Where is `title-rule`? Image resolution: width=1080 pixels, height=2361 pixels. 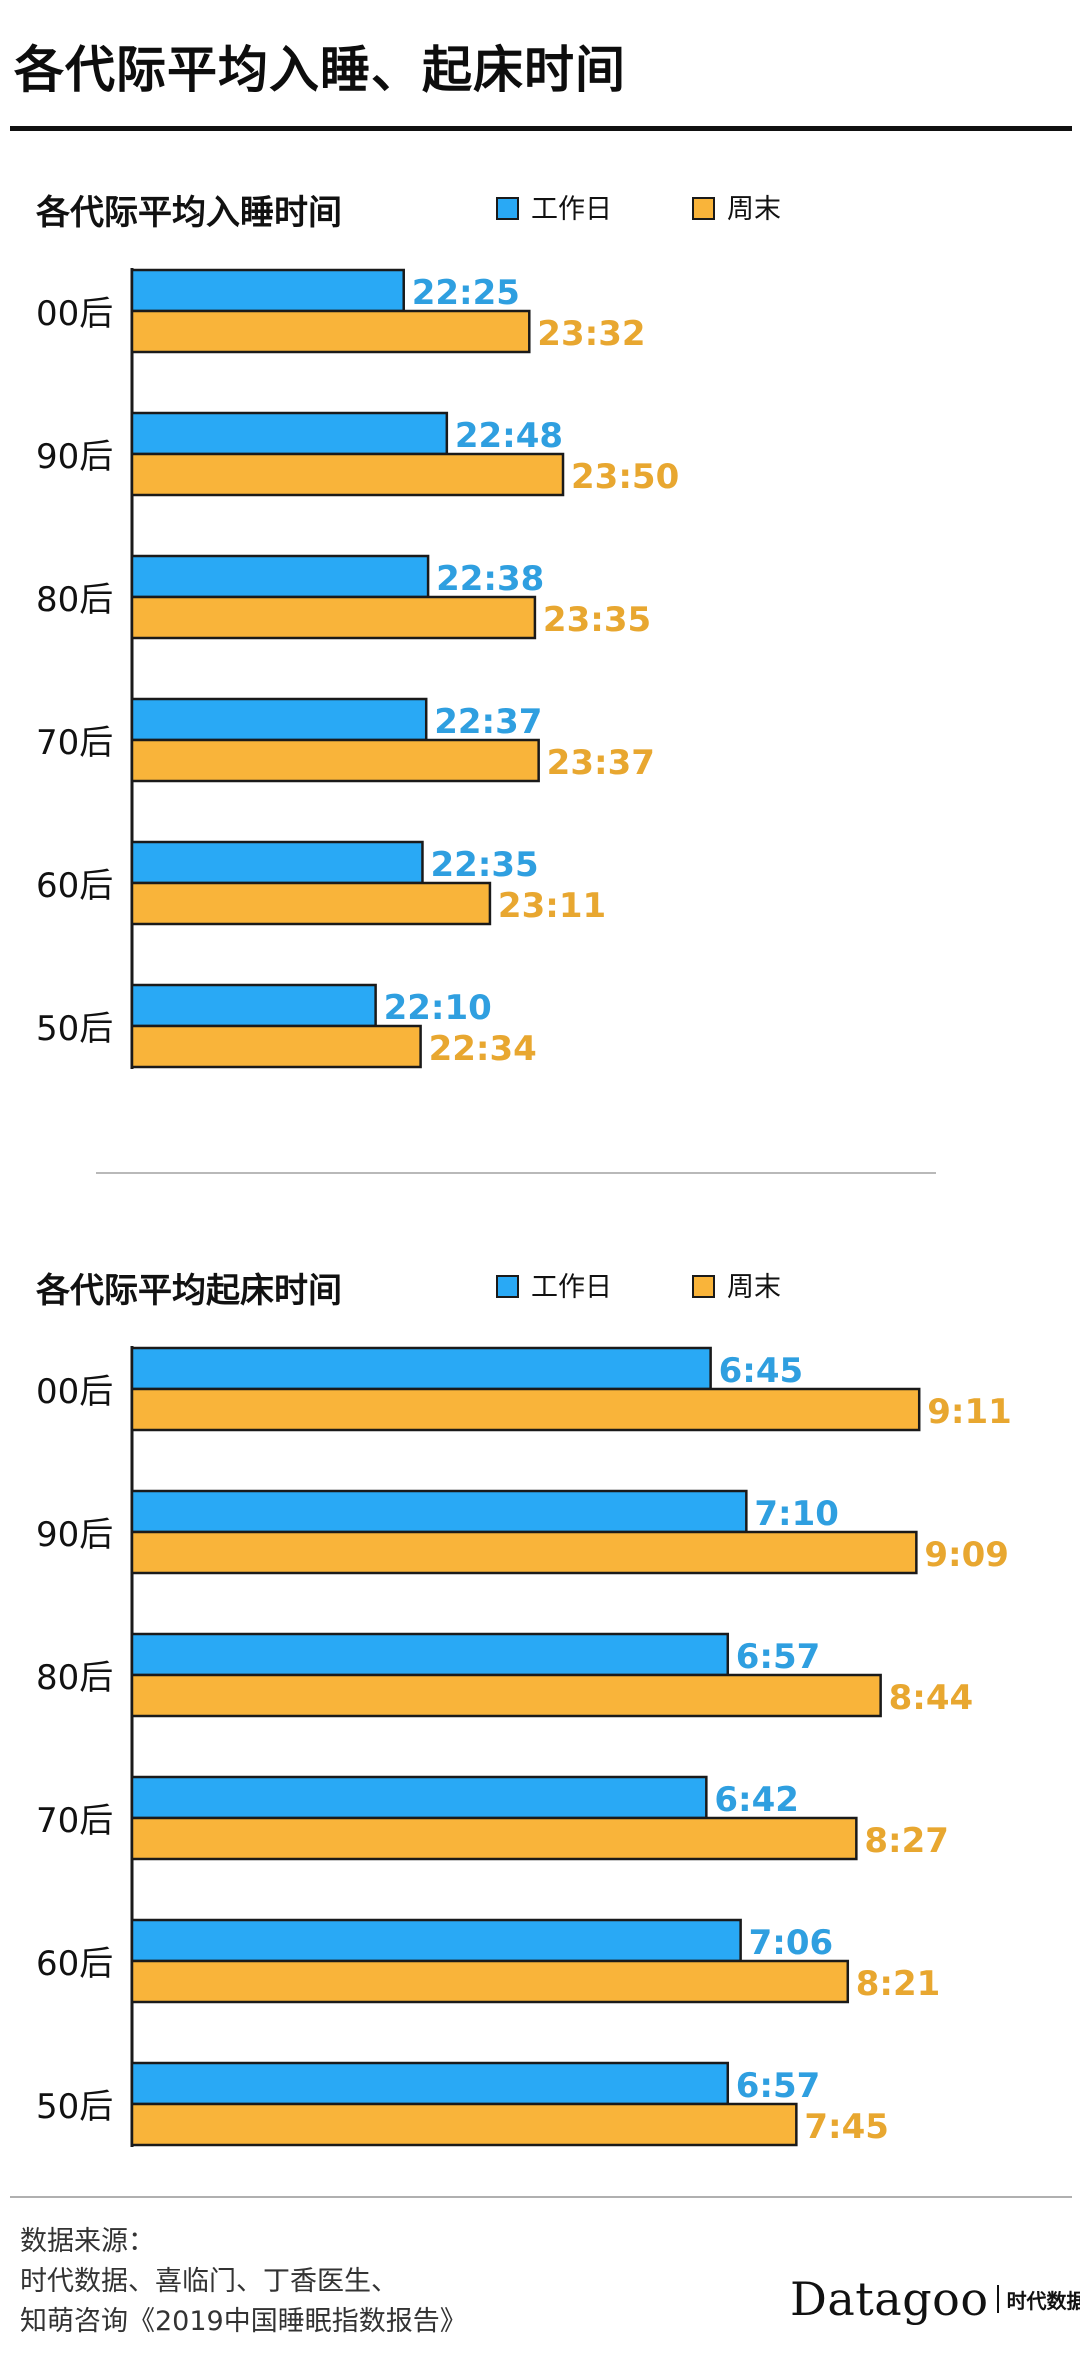
title-rule is located at coordinates (541, 128).